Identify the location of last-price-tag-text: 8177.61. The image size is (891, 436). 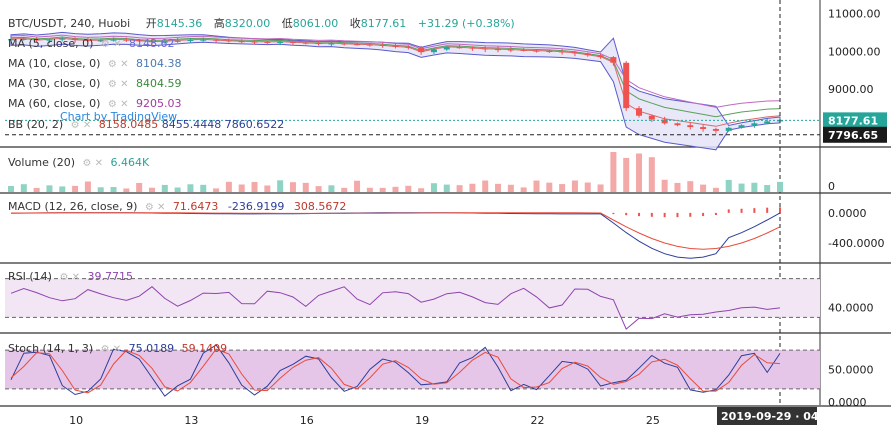
(853, 120).